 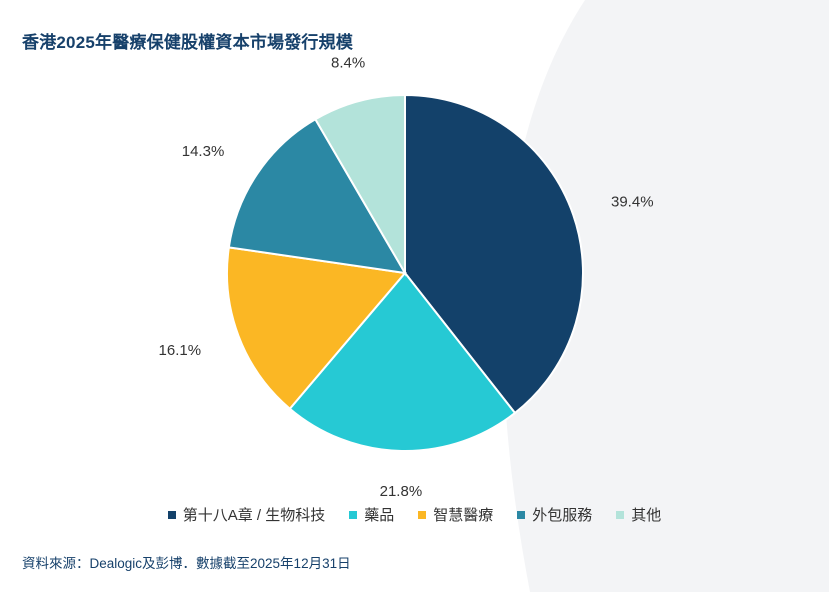 I want to click on slice-label-5: 8.4%, so click(x=348, y=63).